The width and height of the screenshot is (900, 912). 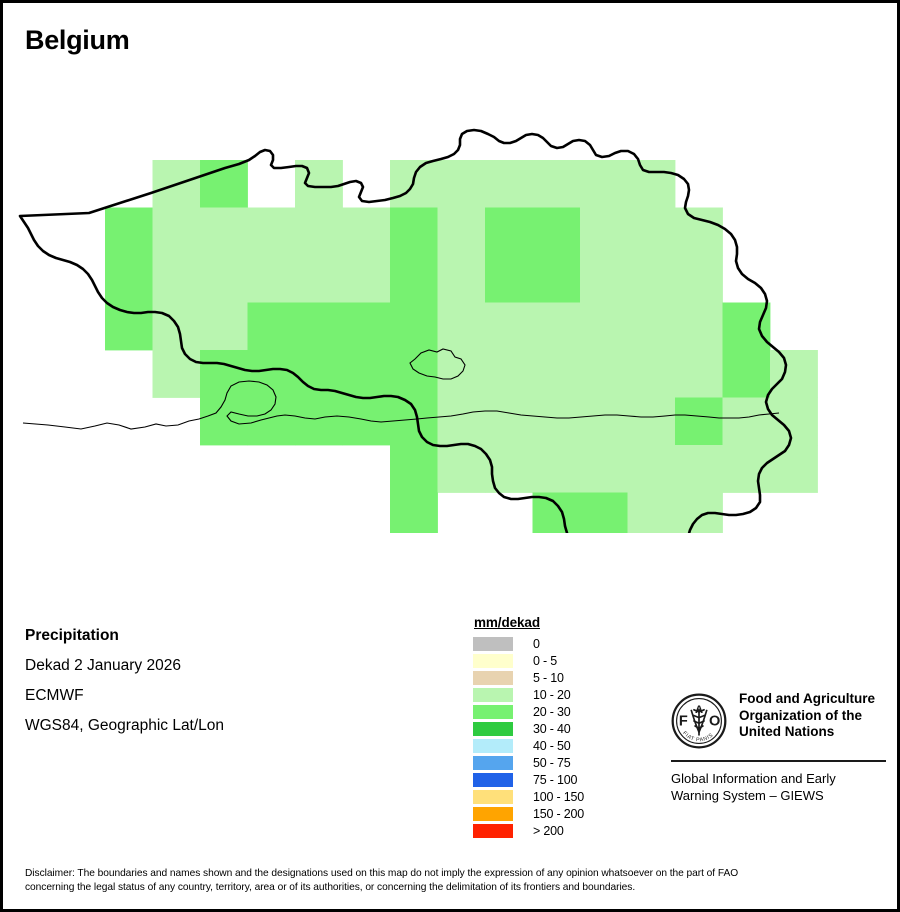 What do you see at coordinates (699, 721) in the screenshot?
I see `fao-logo-icon: F A O FIAT PANIS` at bounding box center [699, 721].